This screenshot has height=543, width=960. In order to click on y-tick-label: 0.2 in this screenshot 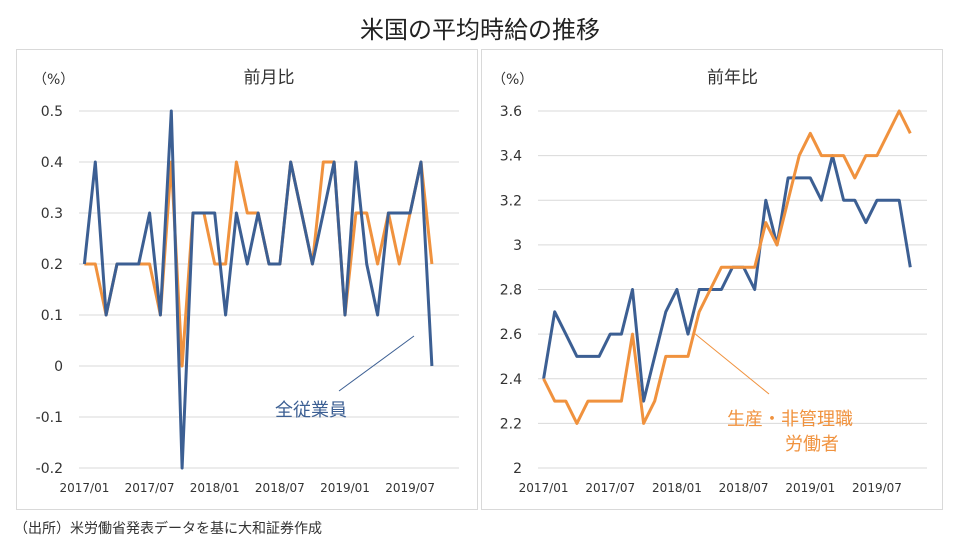, I will do `click(52, 265)`.